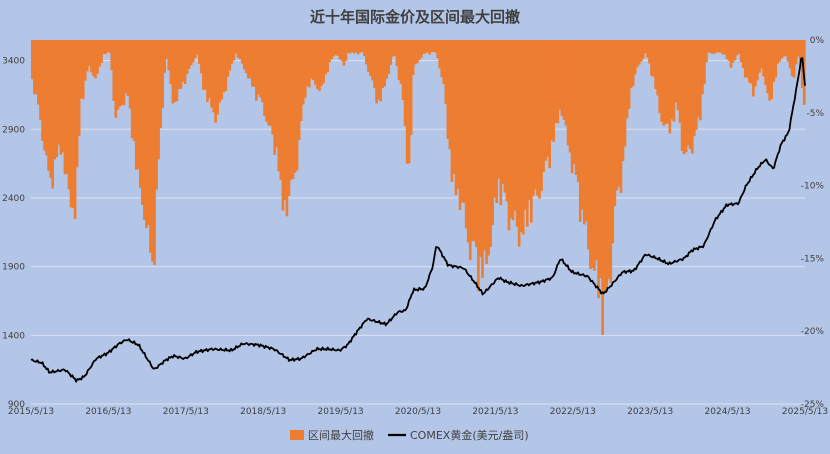 Image resolution: width=830 pixels, height=454 pixels. Describe the element at coordinates (650, 412) in the screenshot. I see `x-tick-label: 2023/5/13` at that location.